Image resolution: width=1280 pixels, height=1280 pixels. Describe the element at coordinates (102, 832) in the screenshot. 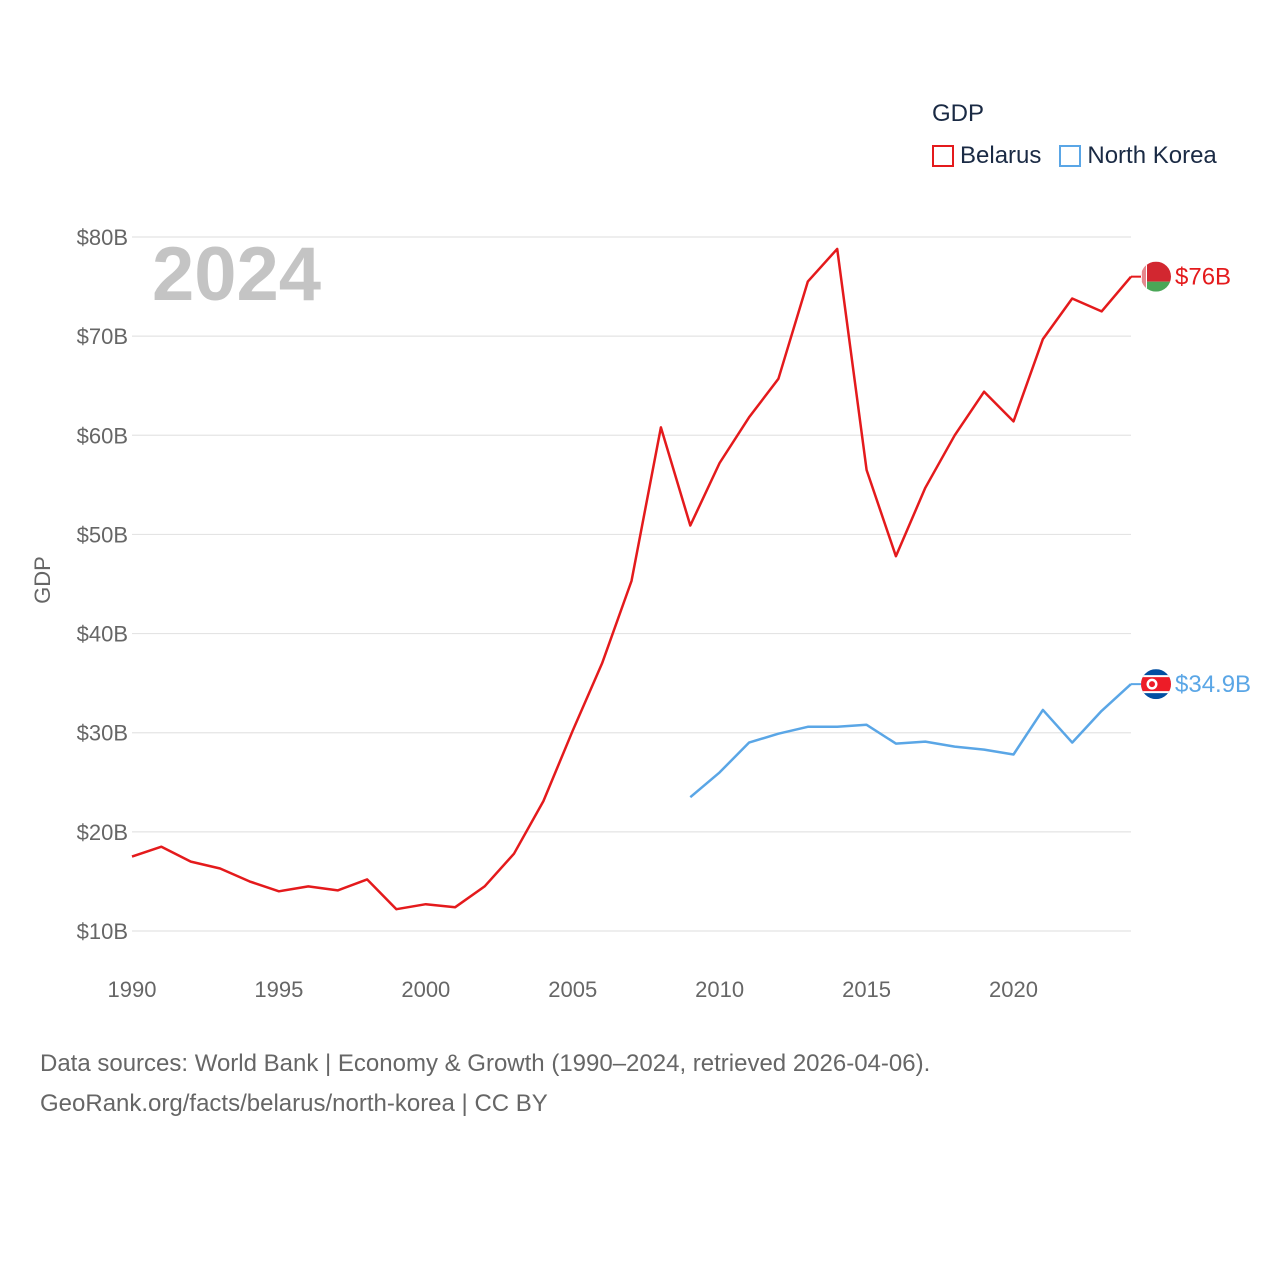

I see `y-tick-label: $20B` at that location.